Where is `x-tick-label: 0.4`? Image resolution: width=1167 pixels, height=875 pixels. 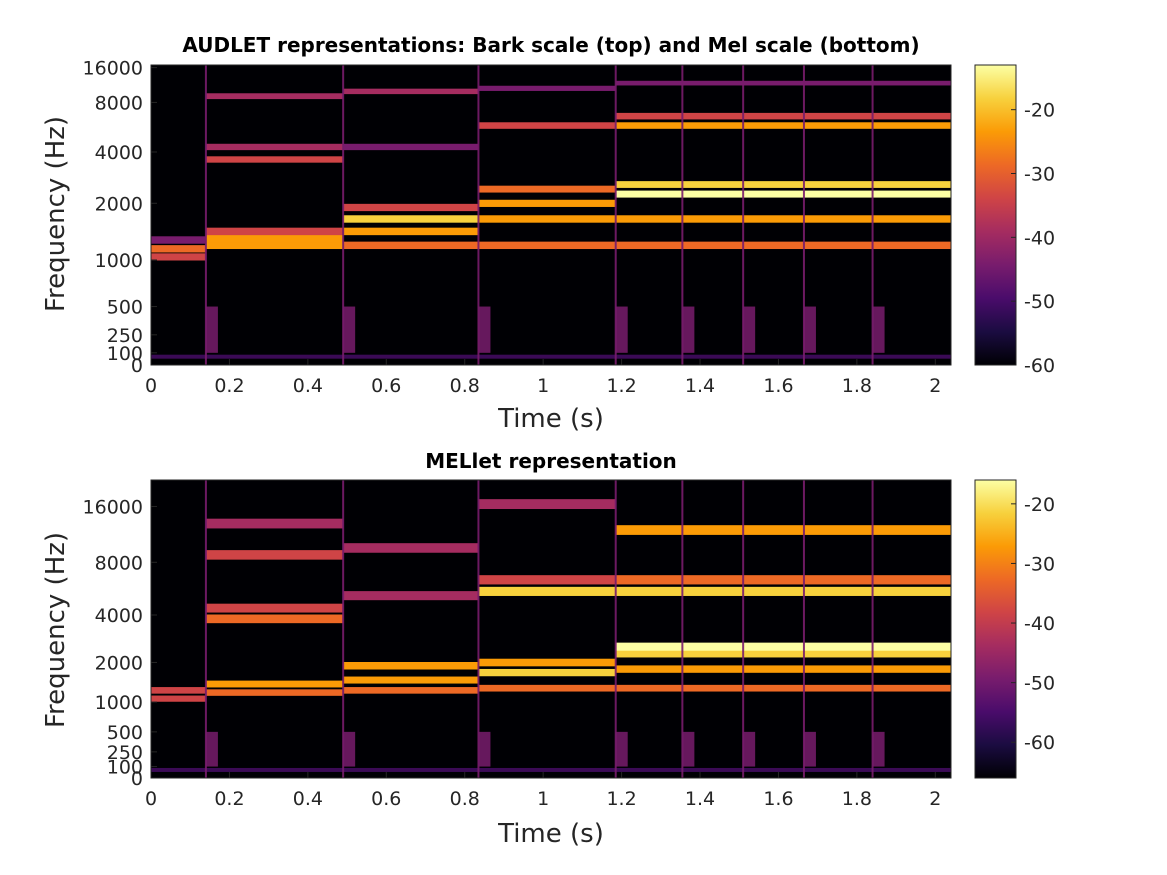
x-tick-label: 0.4 is located at coordinates (308, 799).